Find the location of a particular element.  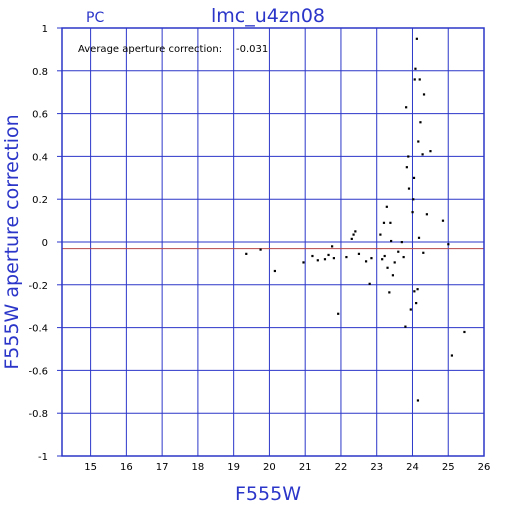

x-tick-label: 19 is located at coordinates (233, 467).